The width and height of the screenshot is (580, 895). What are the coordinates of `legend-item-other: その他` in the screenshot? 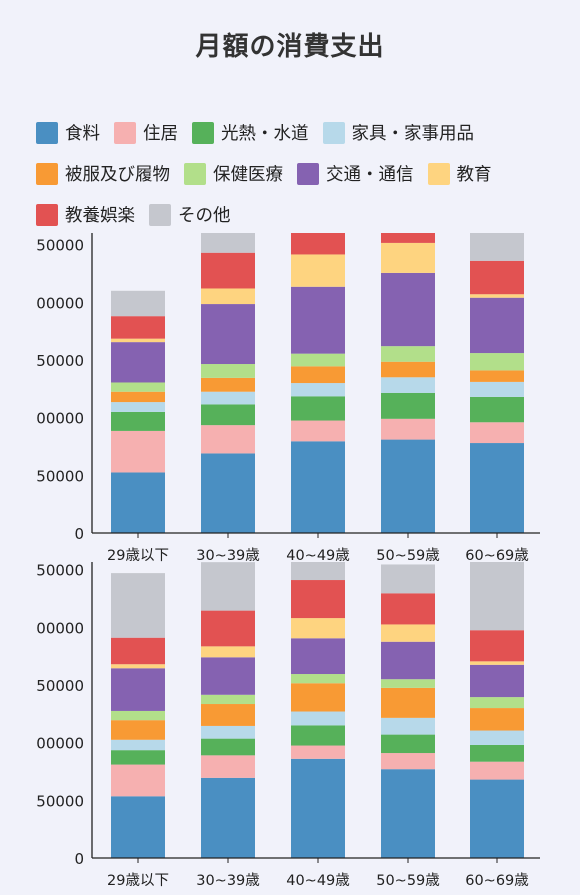 It's located at (190, 214).